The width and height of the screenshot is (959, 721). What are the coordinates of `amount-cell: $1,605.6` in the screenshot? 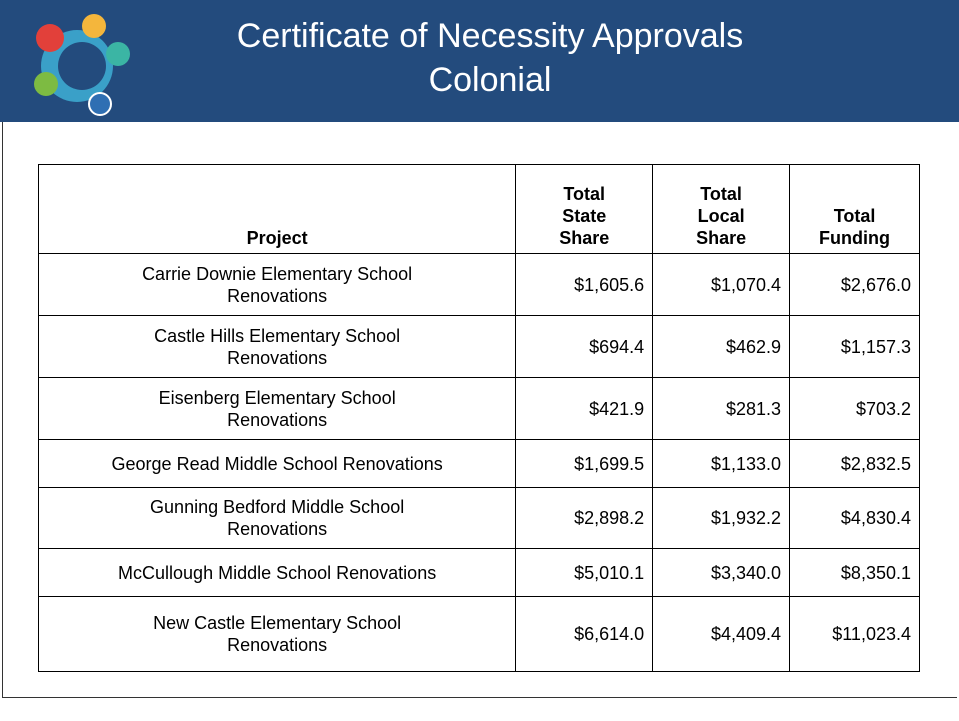 It's located at (584, 284).